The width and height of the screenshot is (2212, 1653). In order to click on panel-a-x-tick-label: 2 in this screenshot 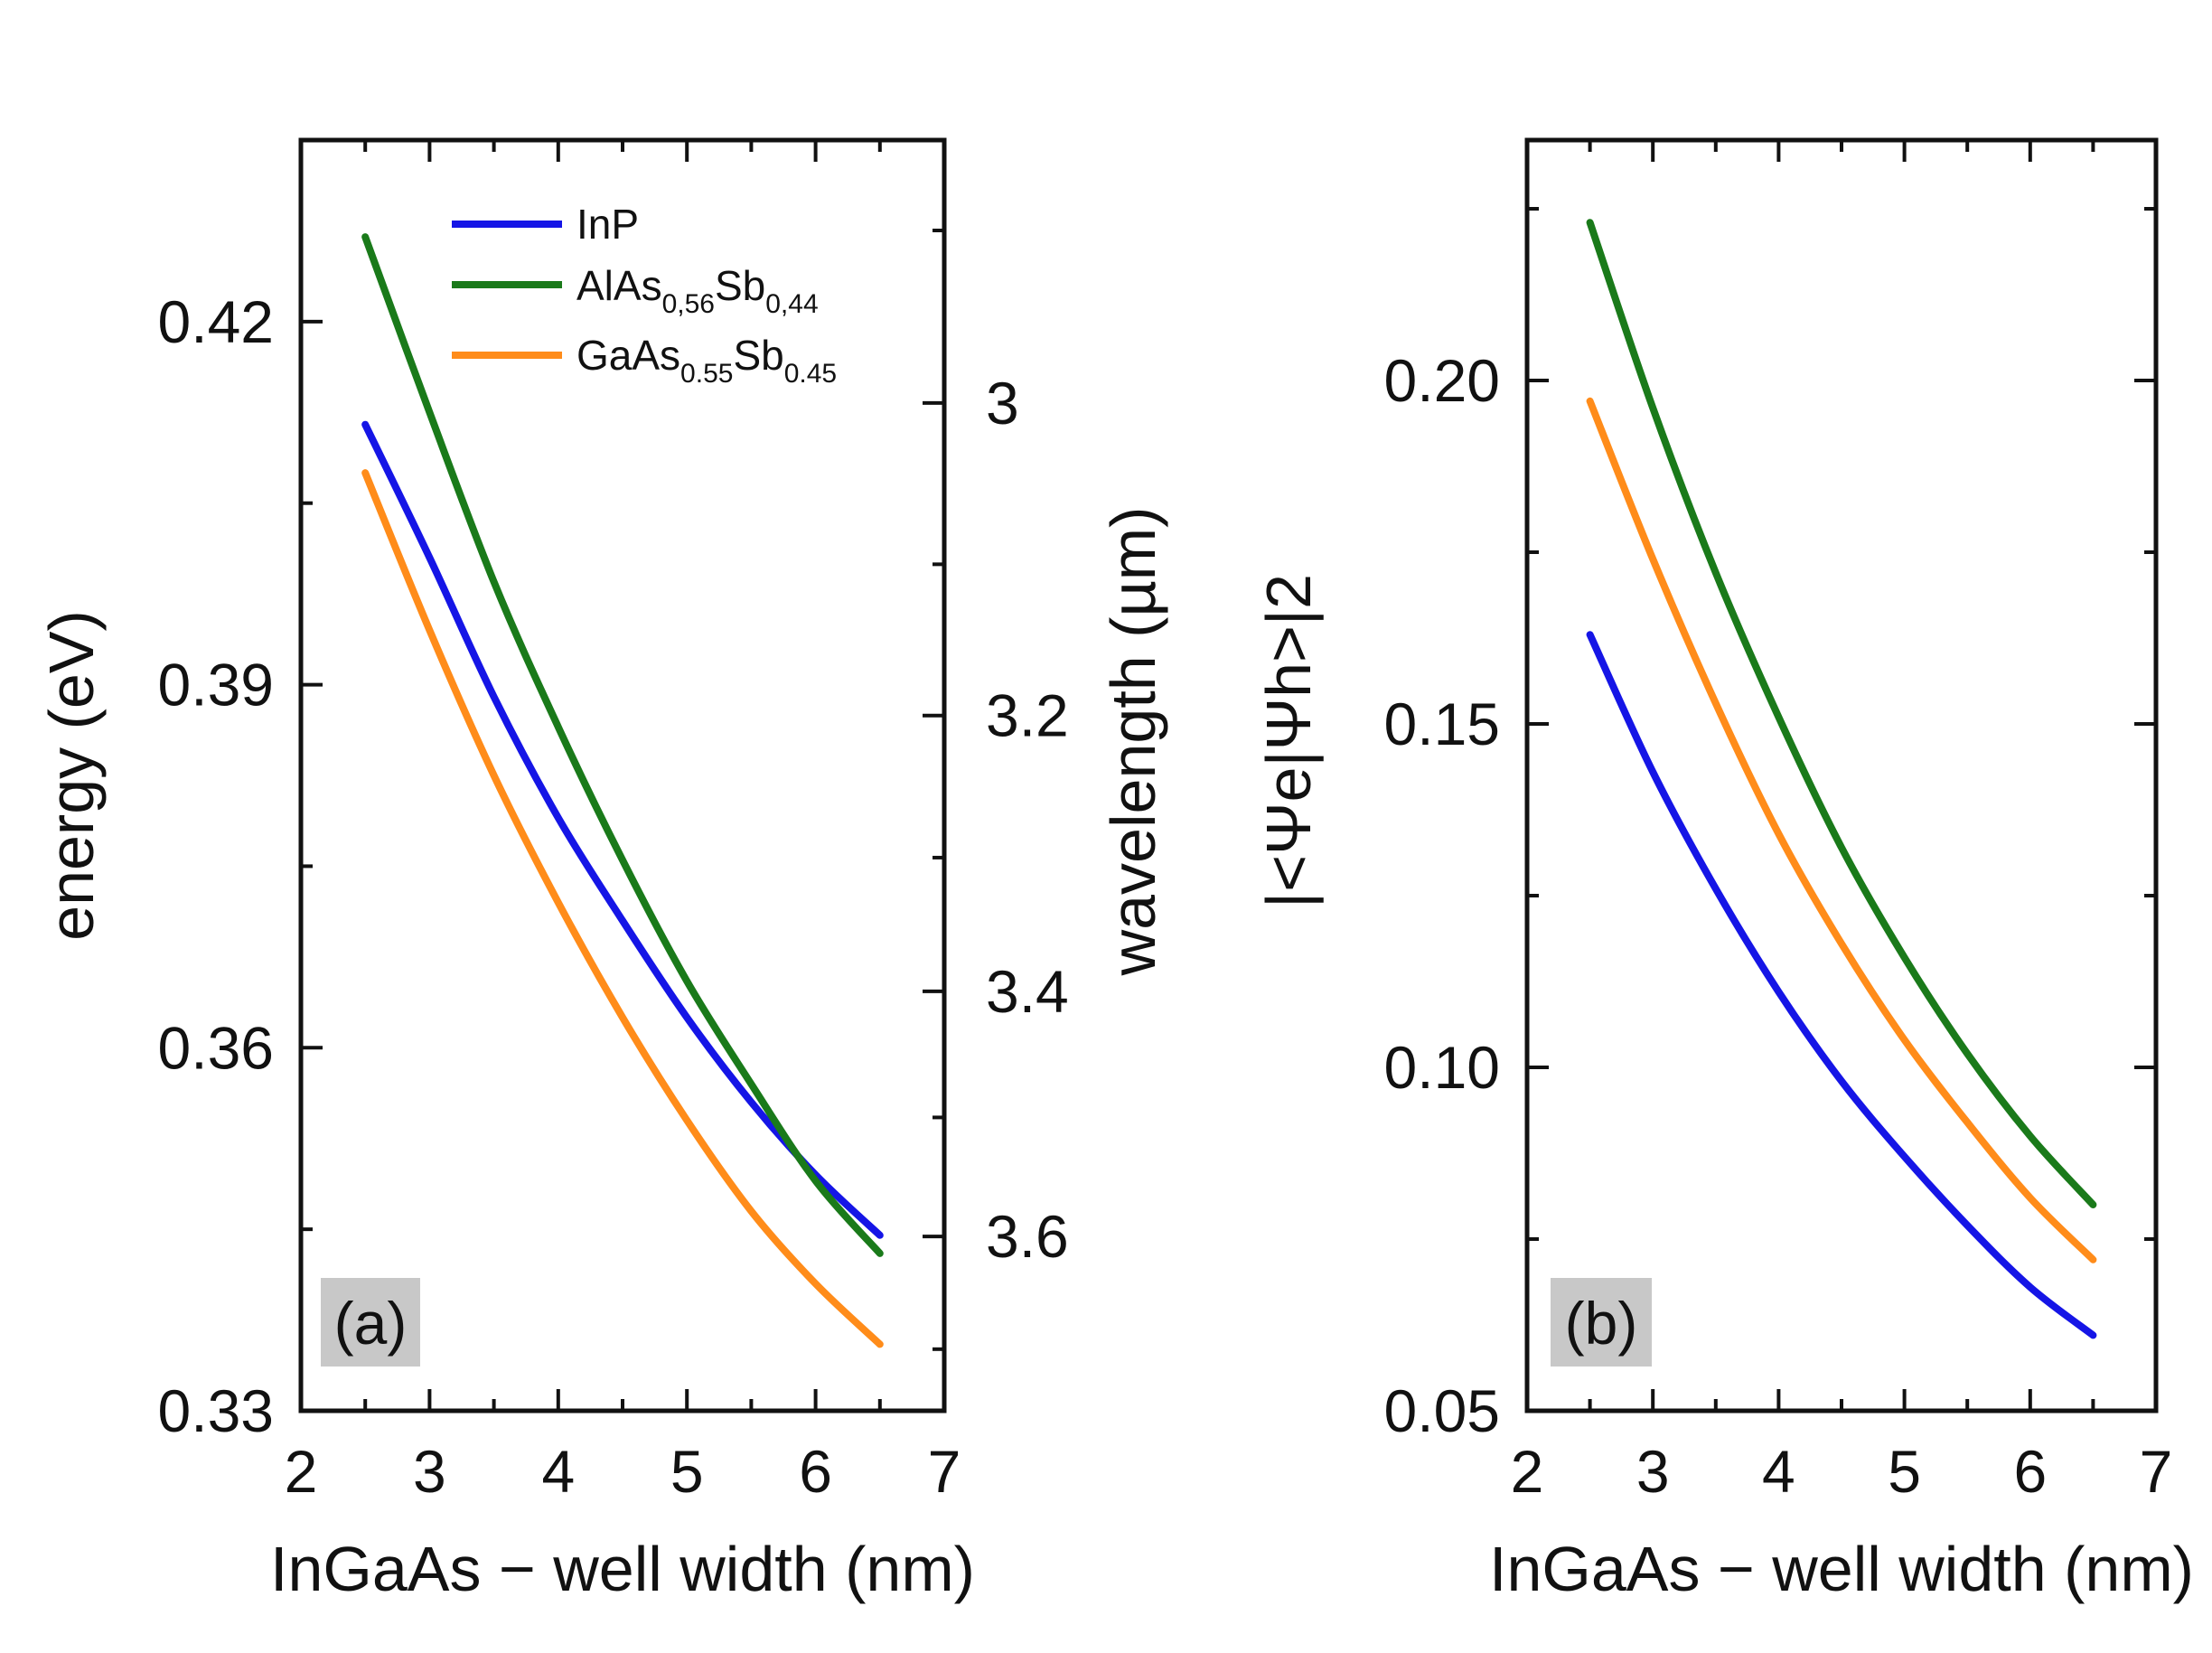, I will do `click(301, 1471)`.